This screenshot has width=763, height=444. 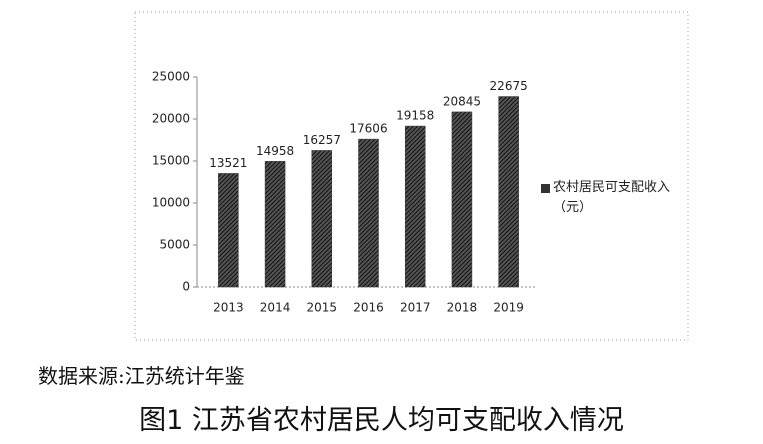 I want to click on y-tick-label: 15000, so click(x=171, y=161).